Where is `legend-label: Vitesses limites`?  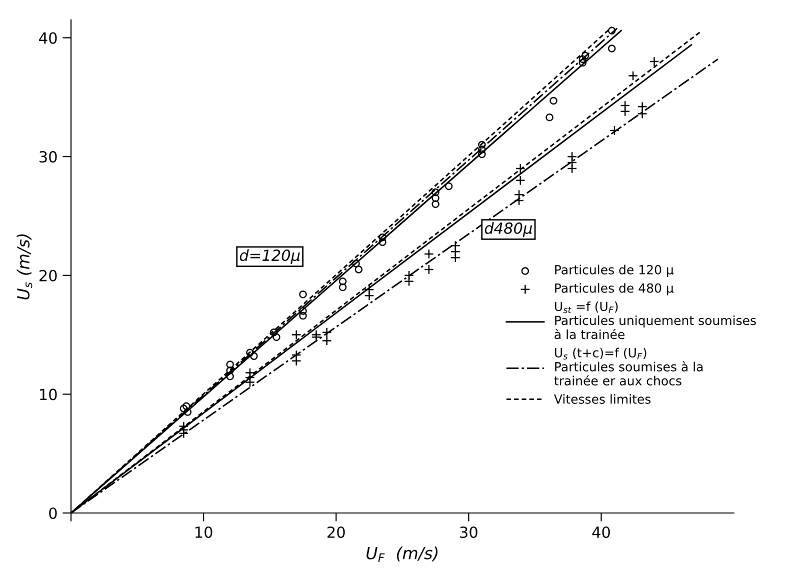
legend-label: Vitesses limites is located at coordinates (602, 399).